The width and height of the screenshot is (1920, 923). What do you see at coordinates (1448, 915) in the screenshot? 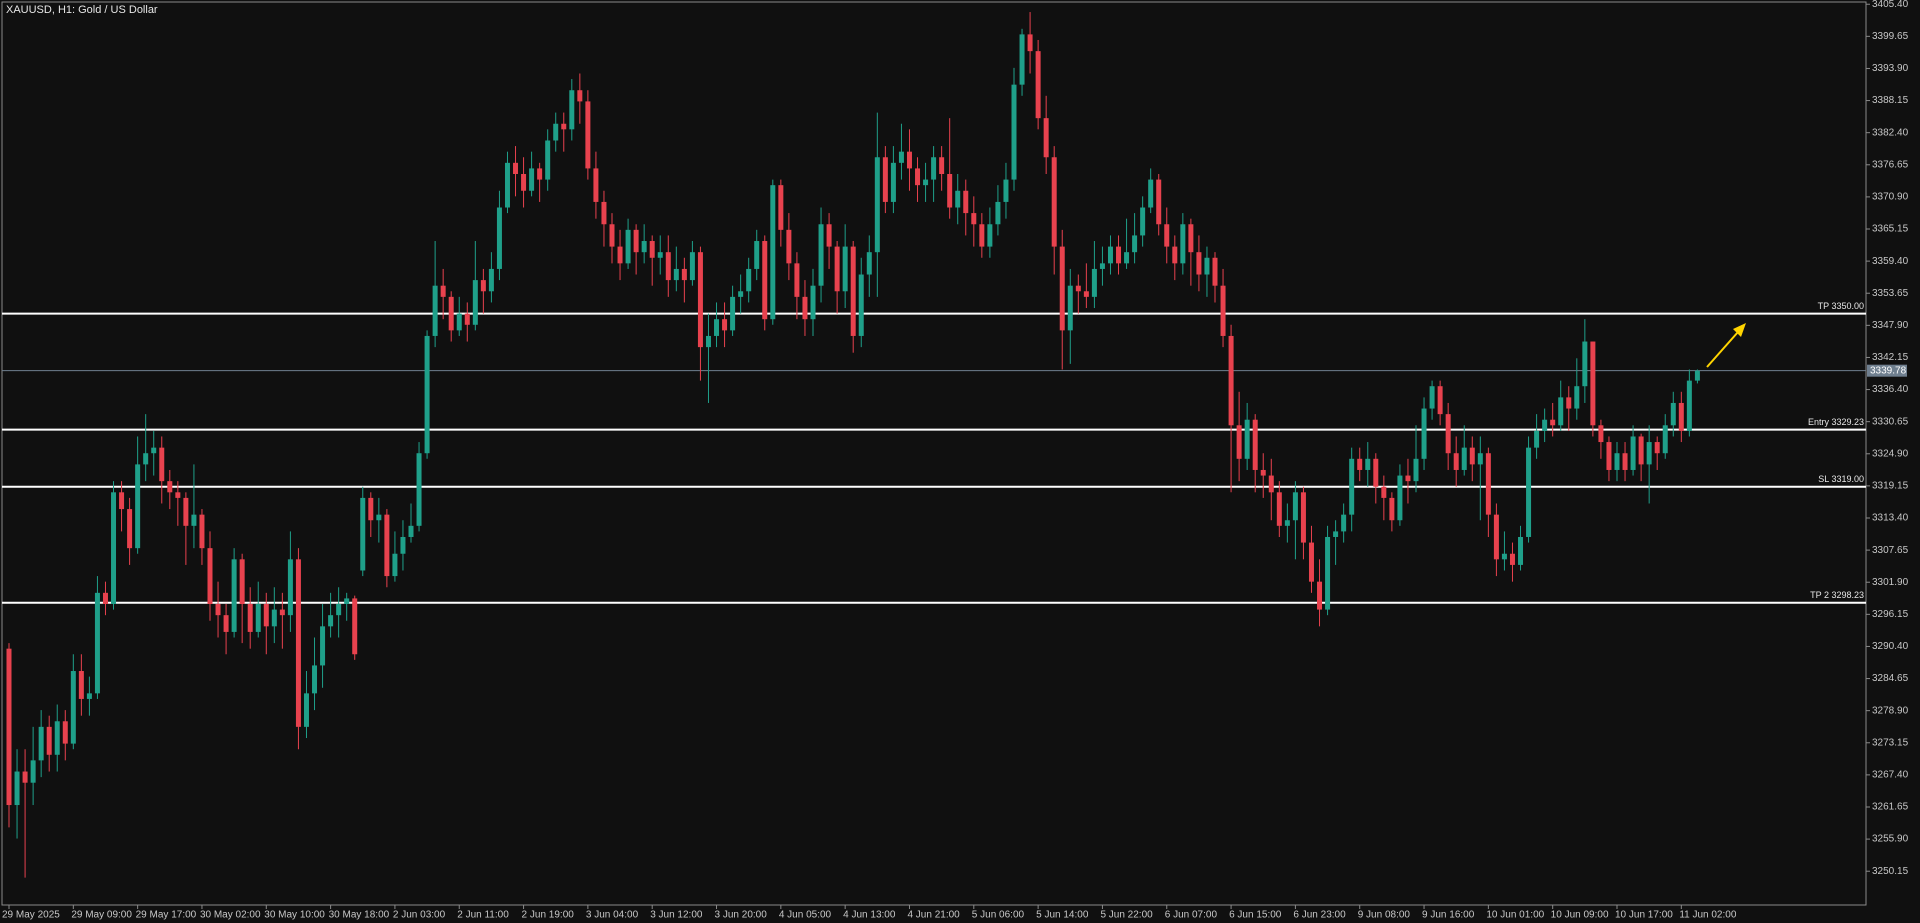
I see `x-tick-label: 9 Jun 16:00` at bounding box center [1448, 915].